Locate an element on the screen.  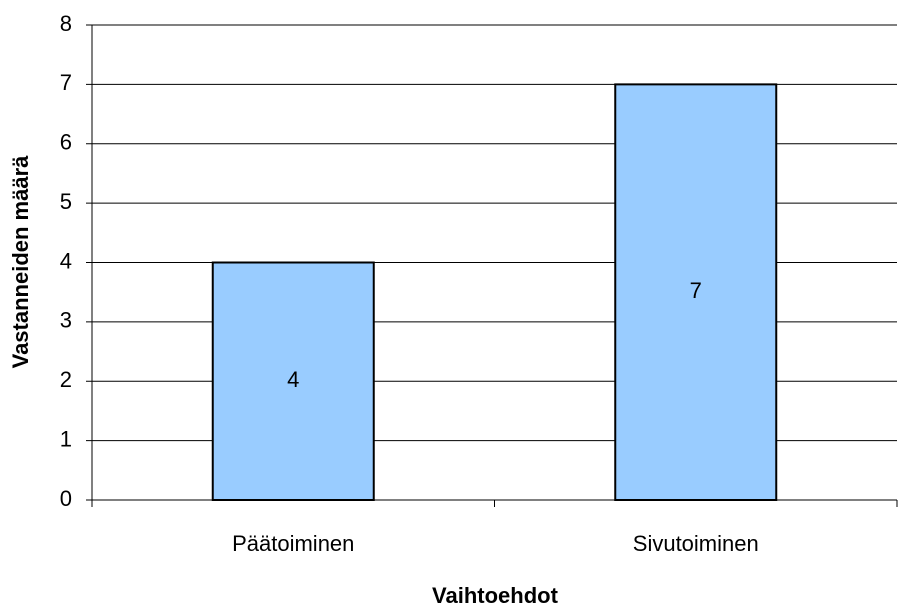
y-tick-label: 0 is located at coordinates (66, 498).